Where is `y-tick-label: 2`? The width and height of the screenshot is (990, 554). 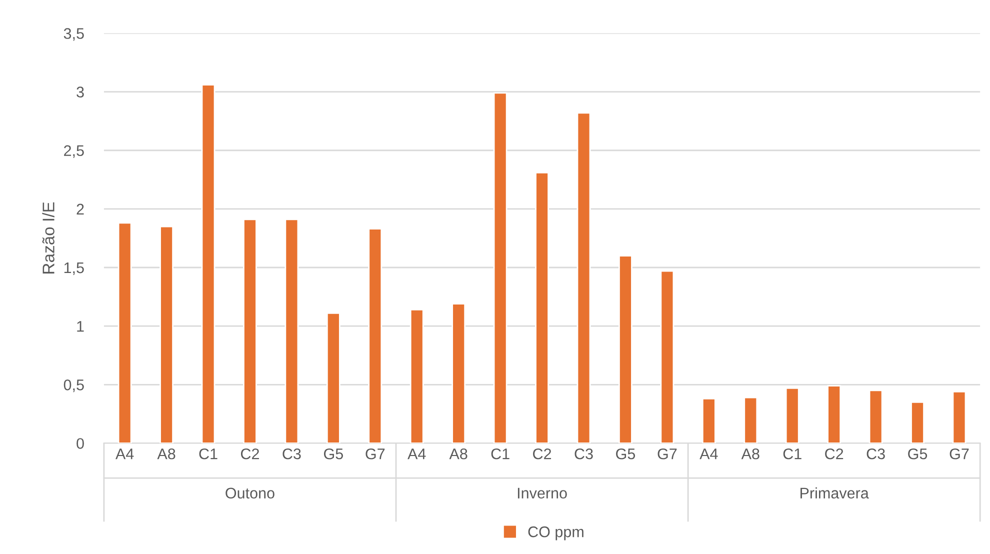
y-tick-label: 2 is located at coordinates (80, 209).